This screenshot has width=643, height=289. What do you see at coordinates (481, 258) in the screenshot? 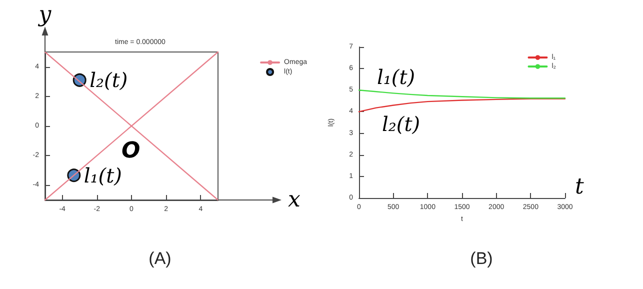
I see `text: (B)` at bounding box center [481, 258].